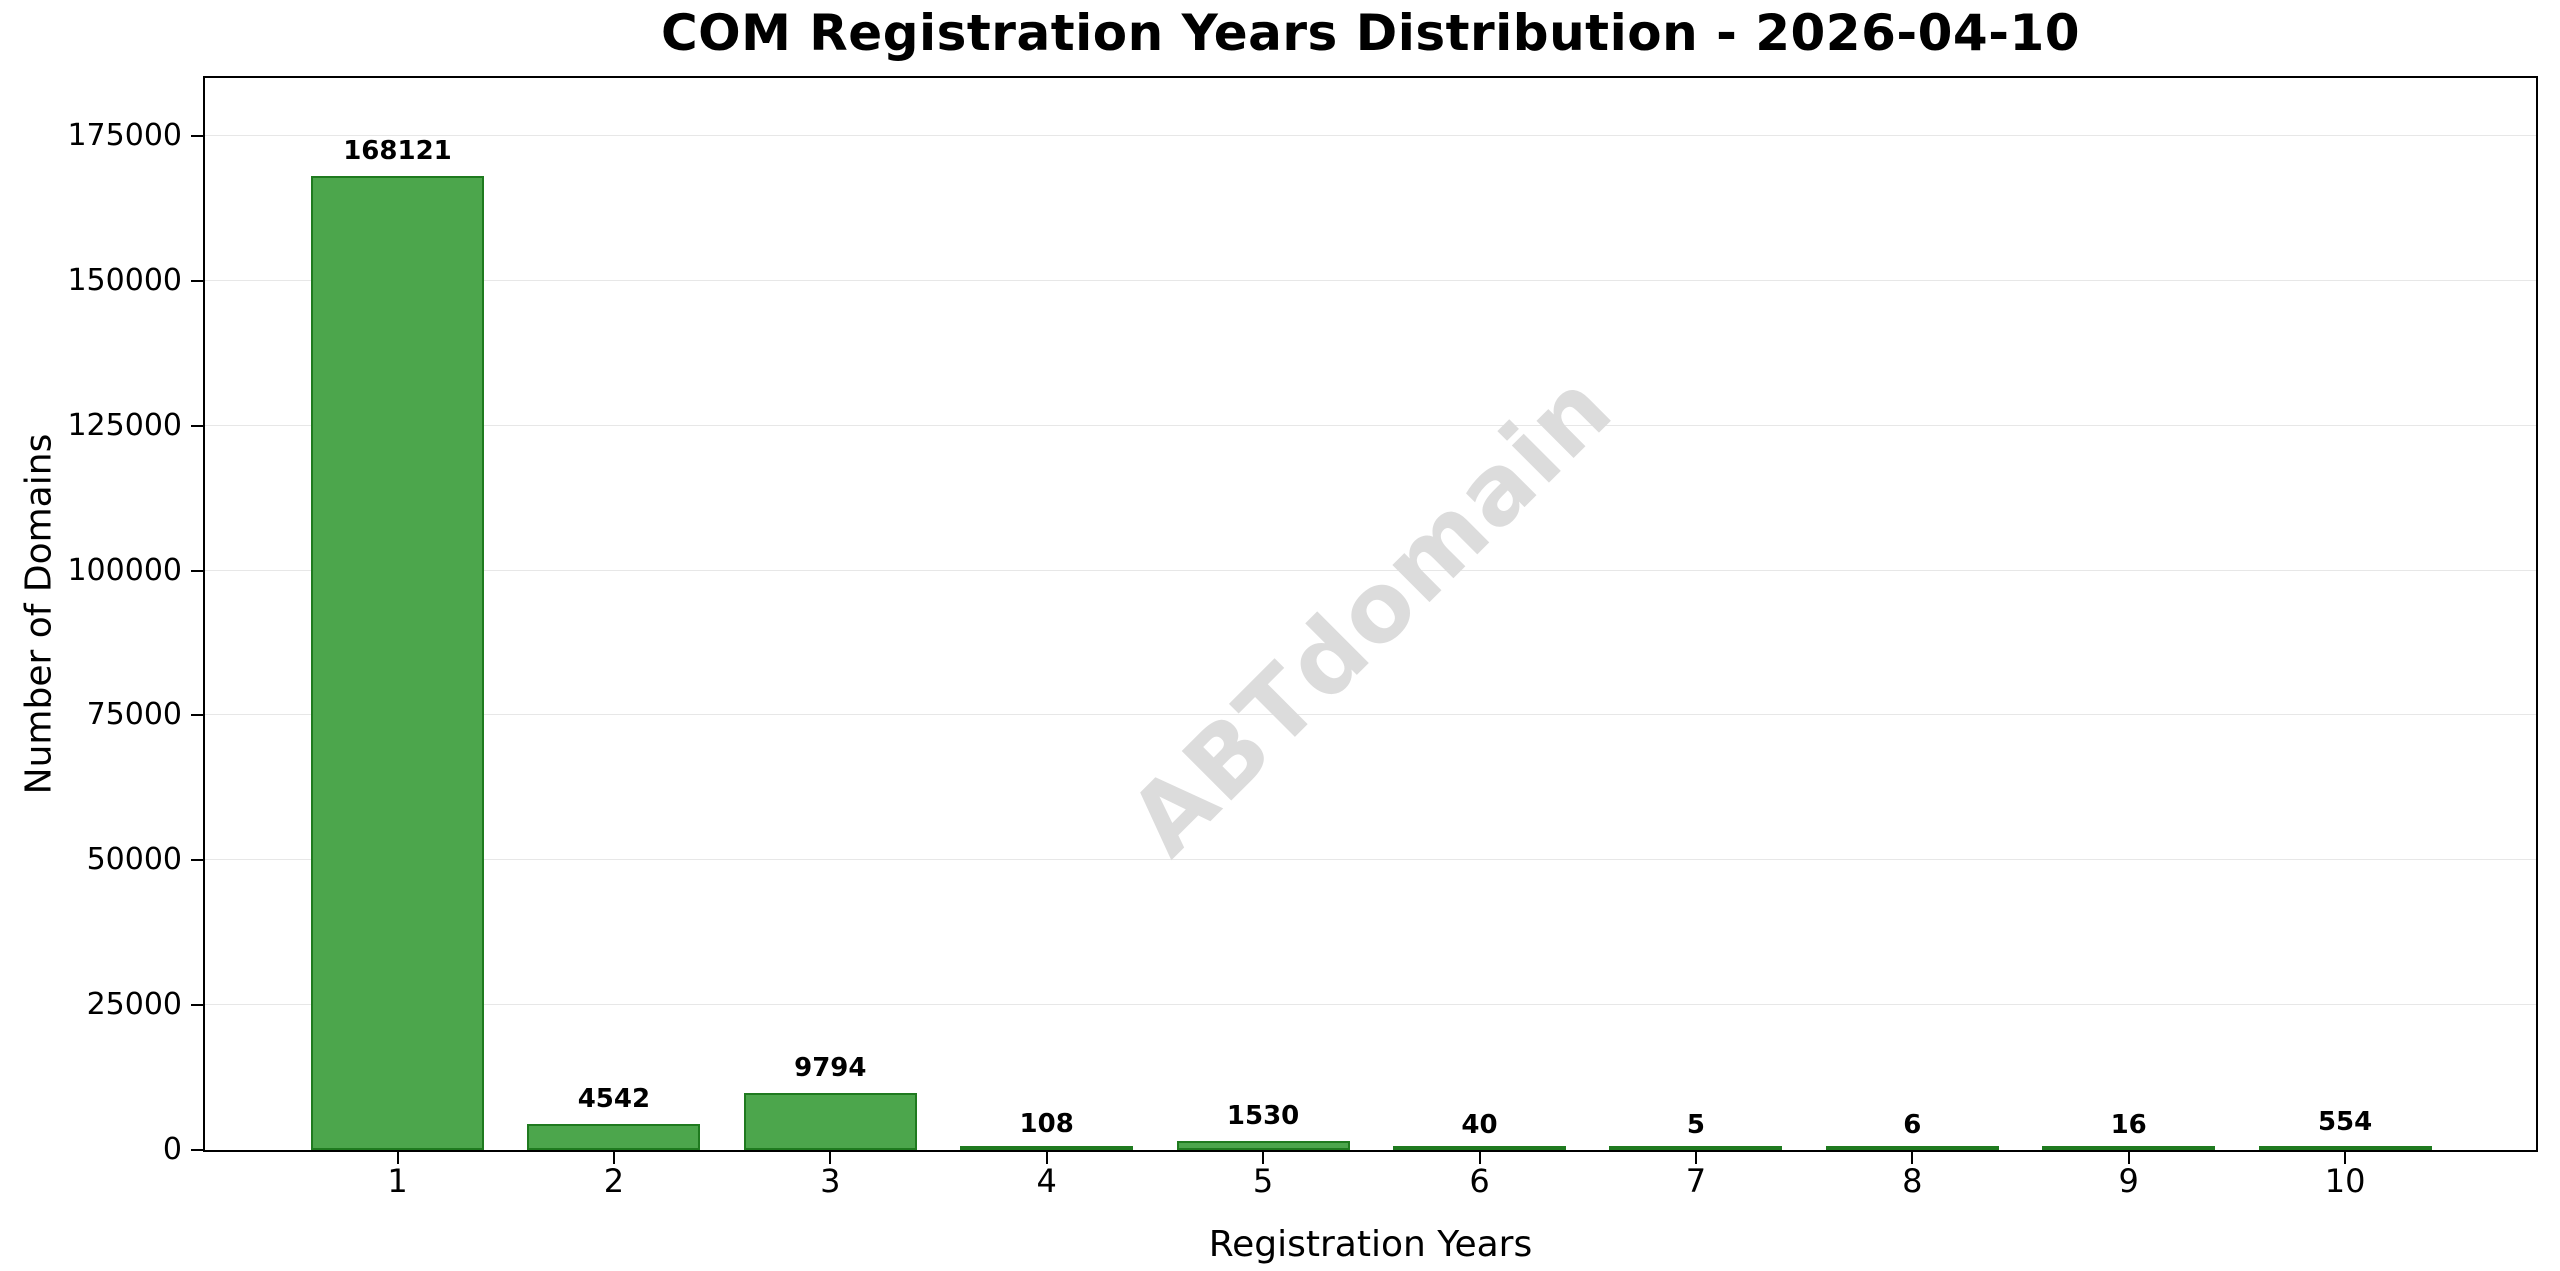 The width and height of the screenshot is (2560, 1271). I want to click on x-tick-label: 2, so click(614, 1181).